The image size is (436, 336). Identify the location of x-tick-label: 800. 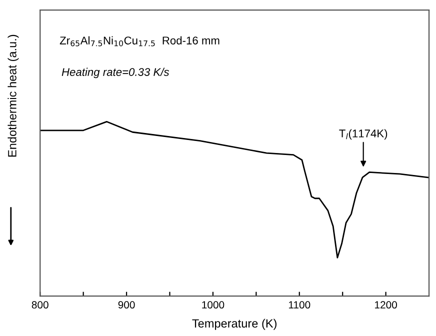
(40, 305).